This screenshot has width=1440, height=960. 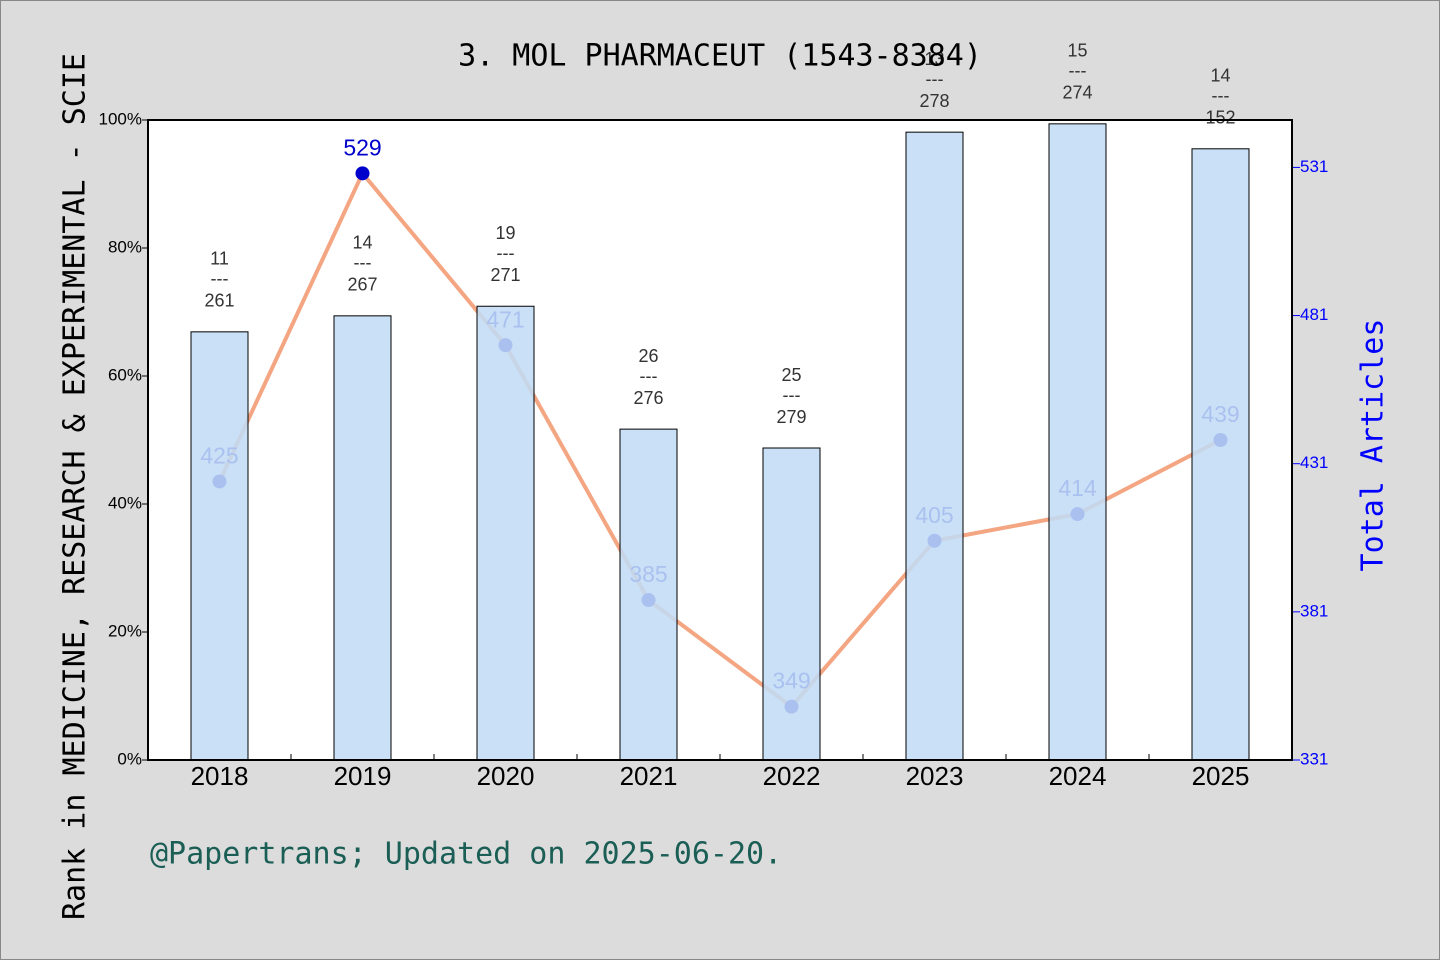 What do you see at coordinates (220, 776) in the screenshot?
I see `x-tick-label: 2018` at bounding box center [220, 776].